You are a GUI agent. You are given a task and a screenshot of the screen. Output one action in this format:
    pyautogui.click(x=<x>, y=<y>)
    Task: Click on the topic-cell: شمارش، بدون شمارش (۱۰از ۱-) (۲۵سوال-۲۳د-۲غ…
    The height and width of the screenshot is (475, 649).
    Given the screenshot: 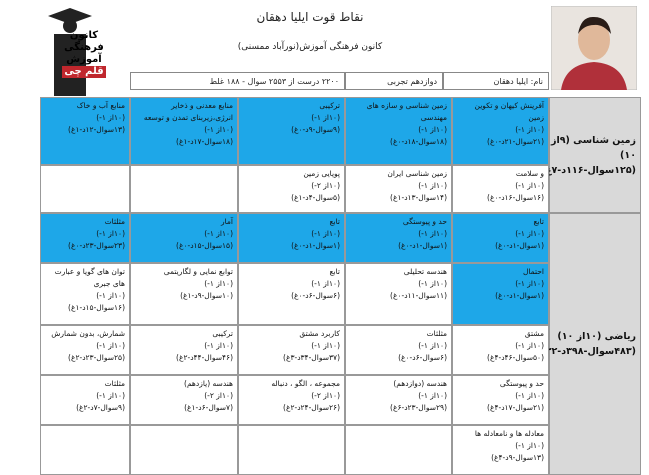 What is the action you would take?
    pyautogui.click(x=85, y=350)
    